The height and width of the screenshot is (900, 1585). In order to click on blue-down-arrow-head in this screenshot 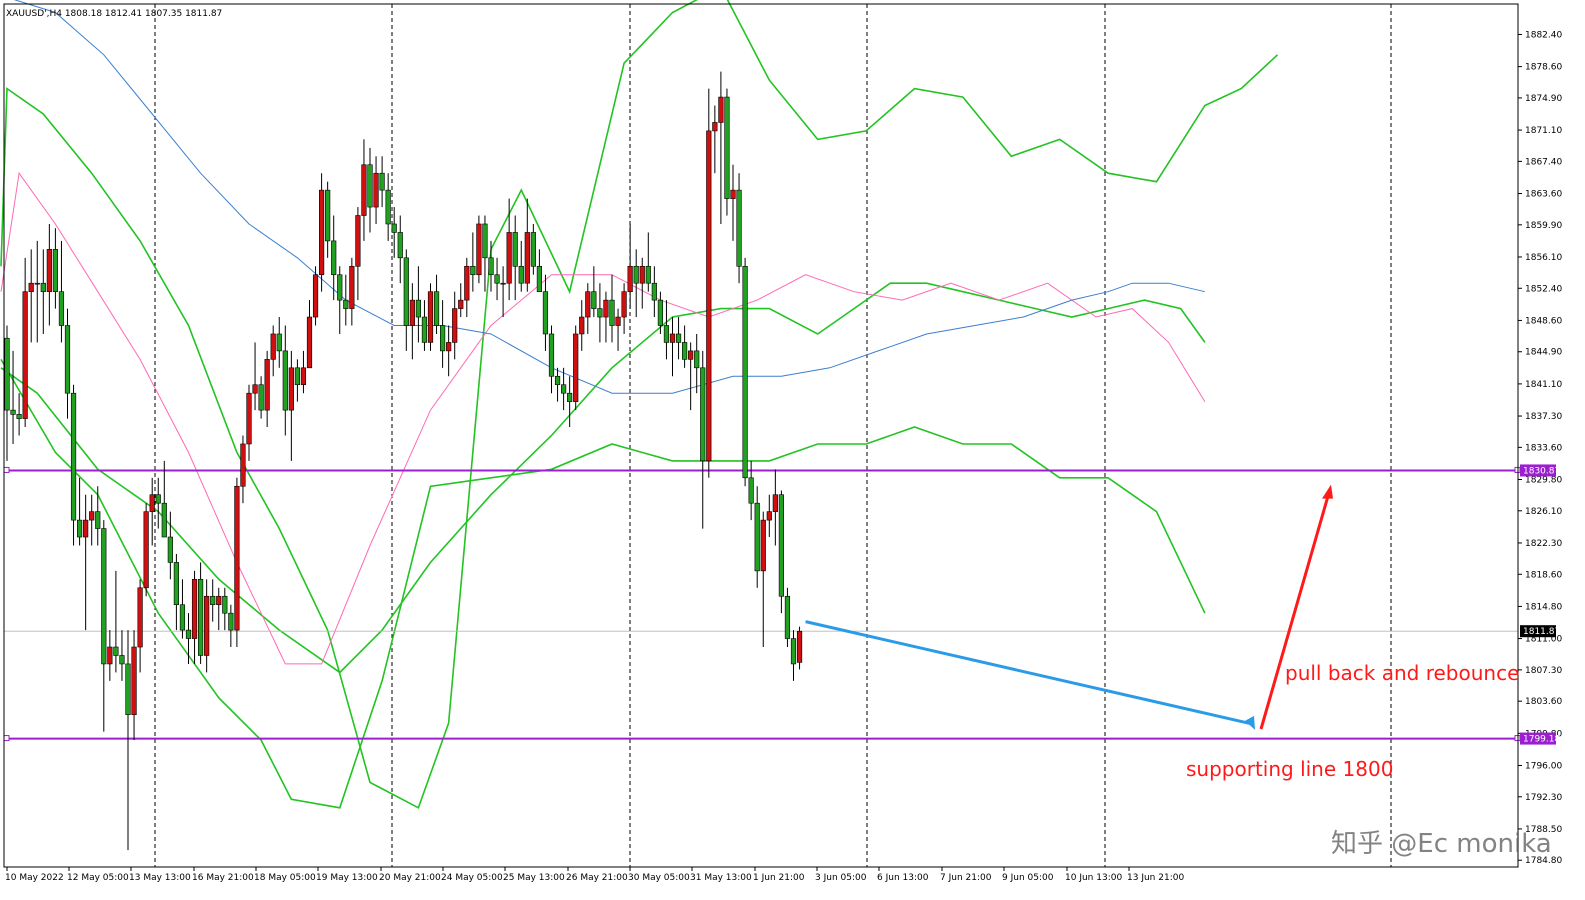, I will do `click(1250, 722)`.